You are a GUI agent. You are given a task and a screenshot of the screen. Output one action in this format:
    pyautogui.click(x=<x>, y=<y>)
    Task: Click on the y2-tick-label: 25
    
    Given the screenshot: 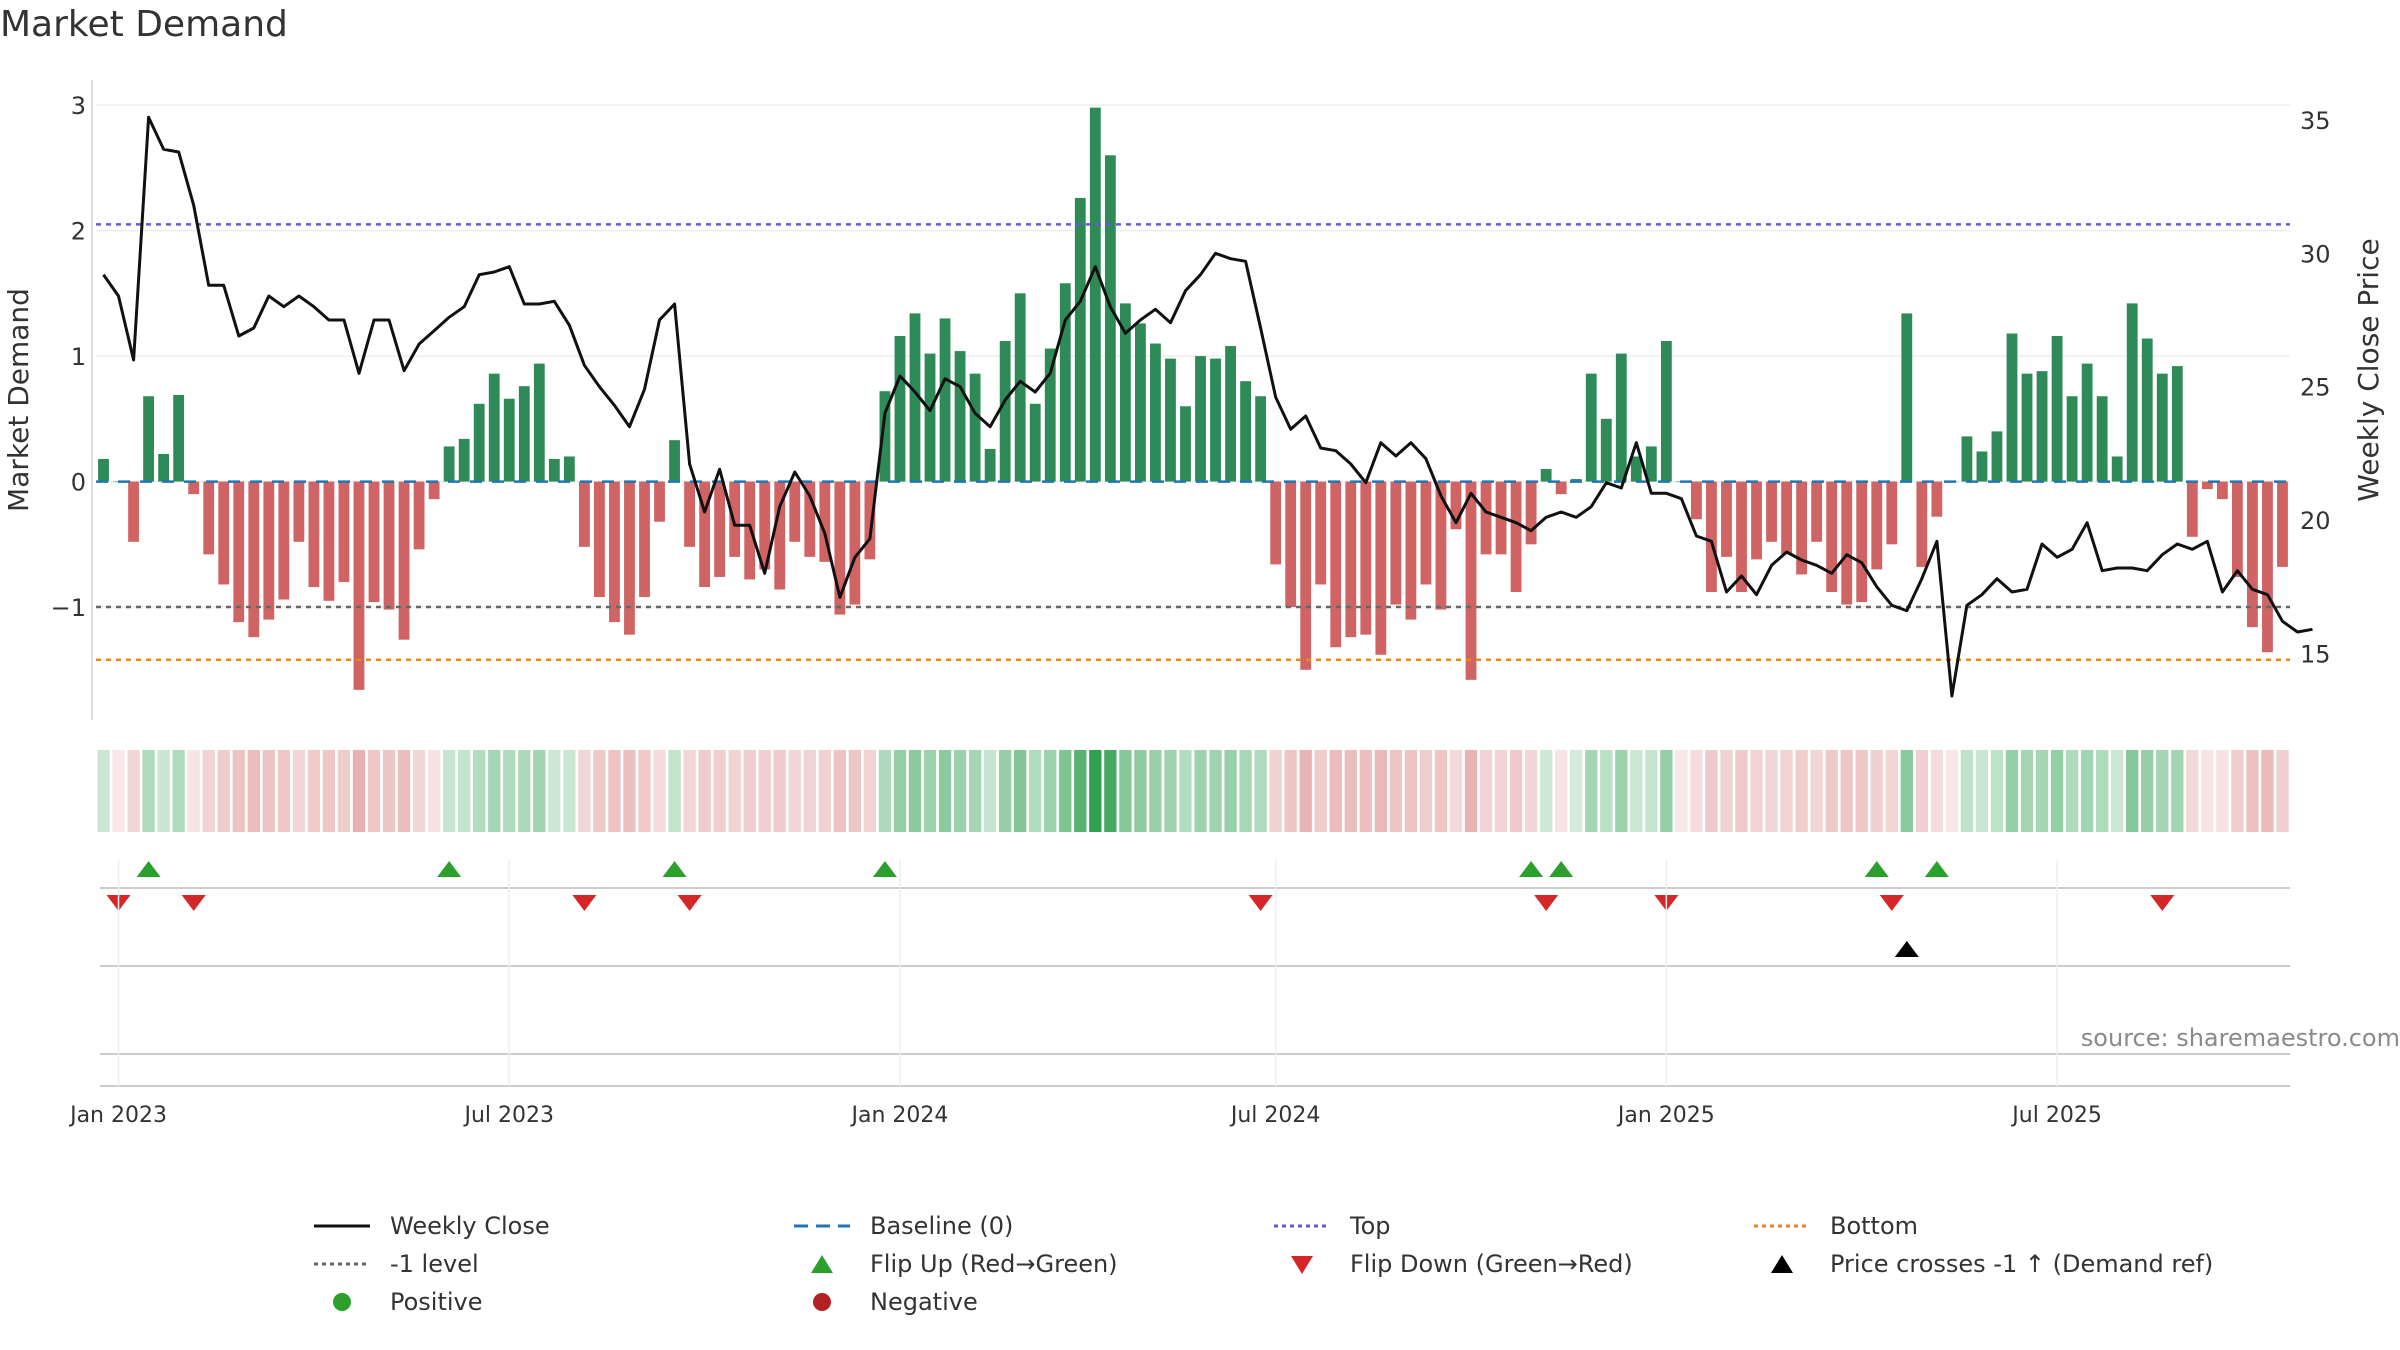 What is the action you would take?
    pyautogui.click(x=2315, y=388)
    